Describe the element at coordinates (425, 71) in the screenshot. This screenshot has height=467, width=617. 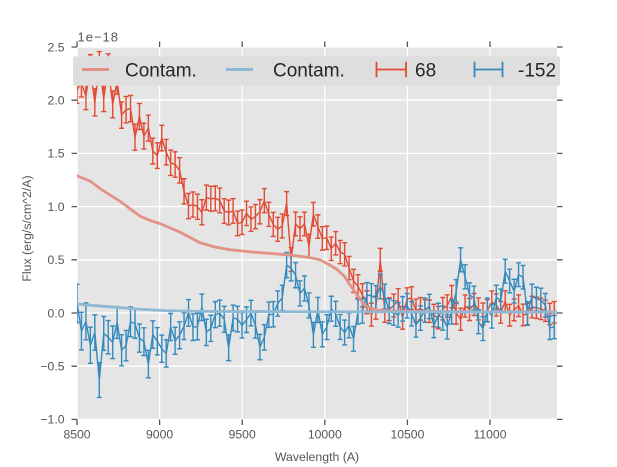
I see `svg-text: 68` at that location.